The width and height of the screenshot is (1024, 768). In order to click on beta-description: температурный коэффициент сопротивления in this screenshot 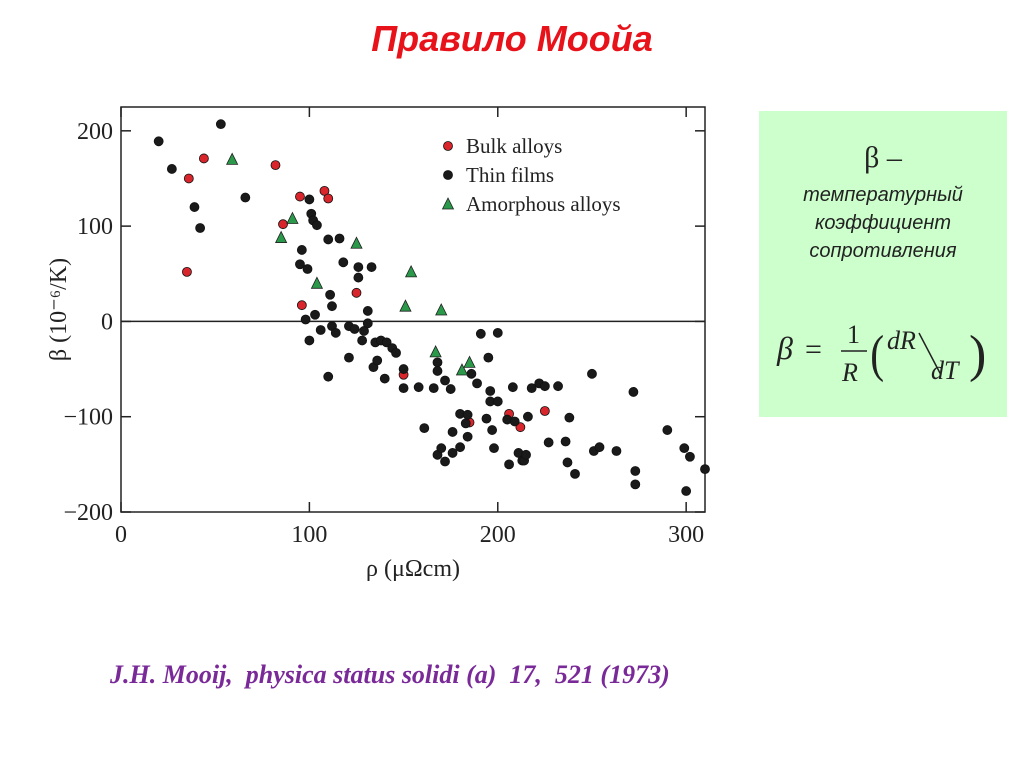, I will do `click(883, 223)`.